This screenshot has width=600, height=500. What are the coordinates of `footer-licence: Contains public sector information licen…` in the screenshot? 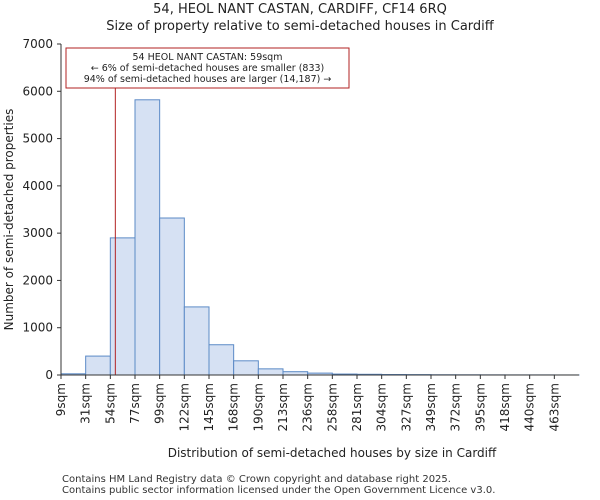 It's located at (279, 490).